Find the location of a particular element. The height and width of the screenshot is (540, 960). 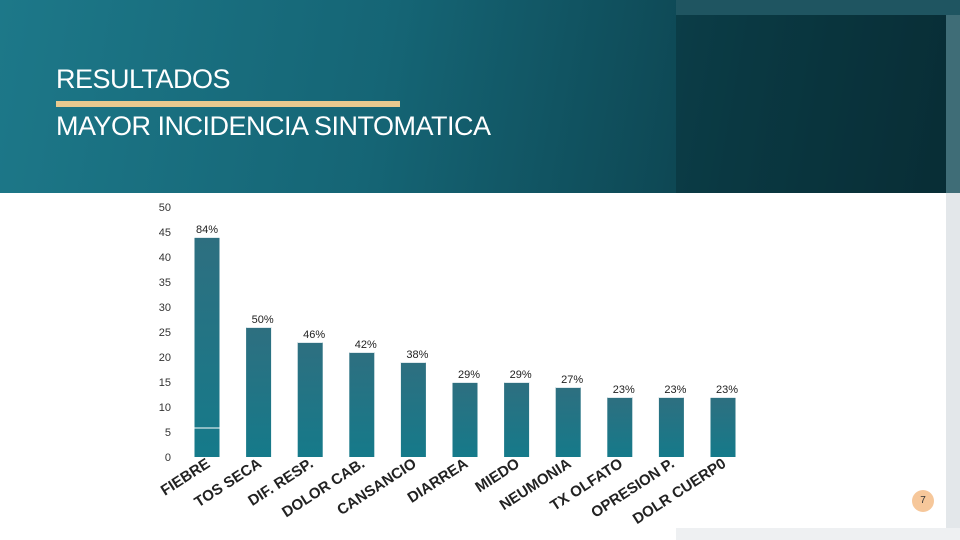

y-tick-label: 15 is located at coordinates (165, 383).